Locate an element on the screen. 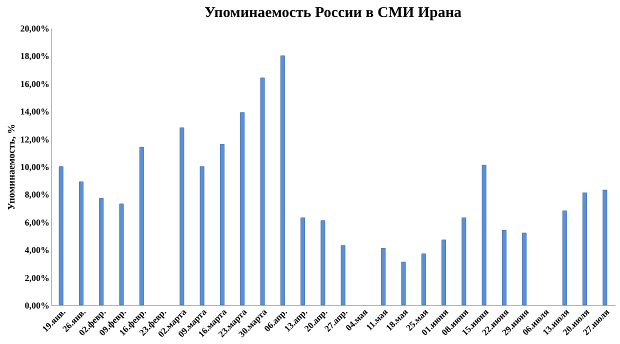 The height and width of the screenshot is (344, 620). y-tick-label: 10,00% is located at coordinates (35, 167).